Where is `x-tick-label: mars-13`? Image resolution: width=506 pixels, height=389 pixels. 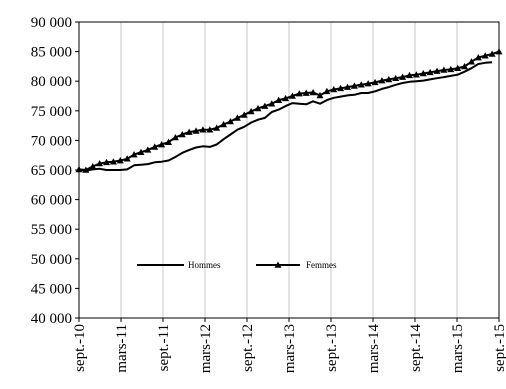 x-tick-label: mars-13 is located at coordinates (290, 348).